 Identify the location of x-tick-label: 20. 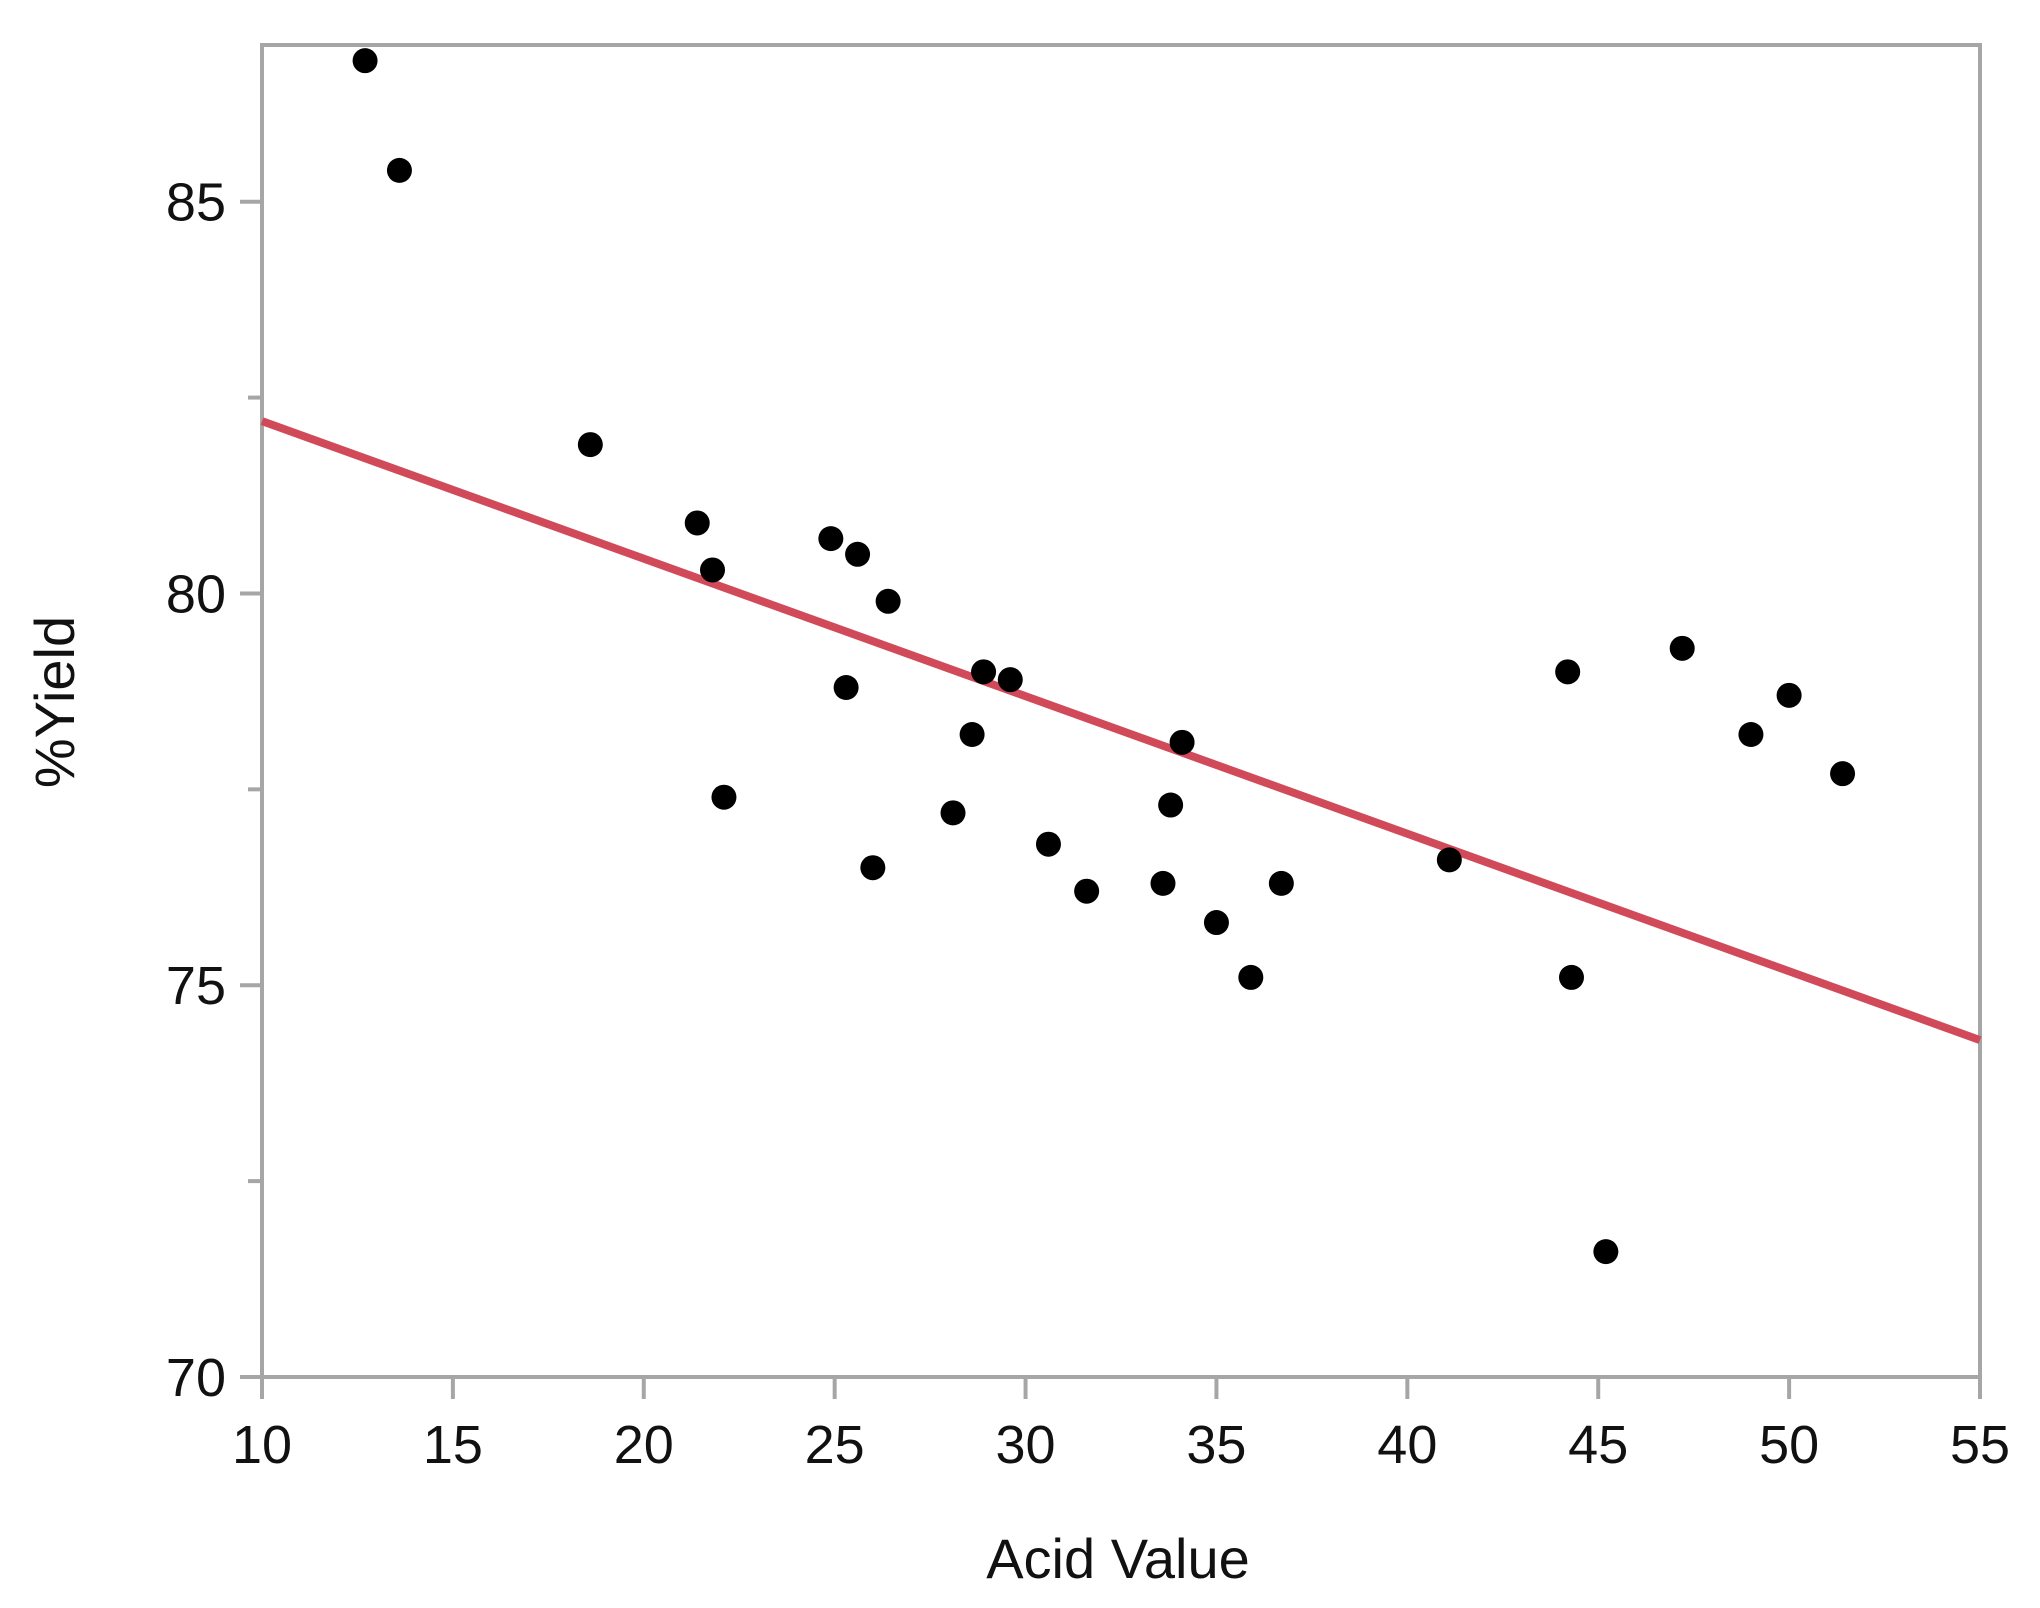
(644, 1445).